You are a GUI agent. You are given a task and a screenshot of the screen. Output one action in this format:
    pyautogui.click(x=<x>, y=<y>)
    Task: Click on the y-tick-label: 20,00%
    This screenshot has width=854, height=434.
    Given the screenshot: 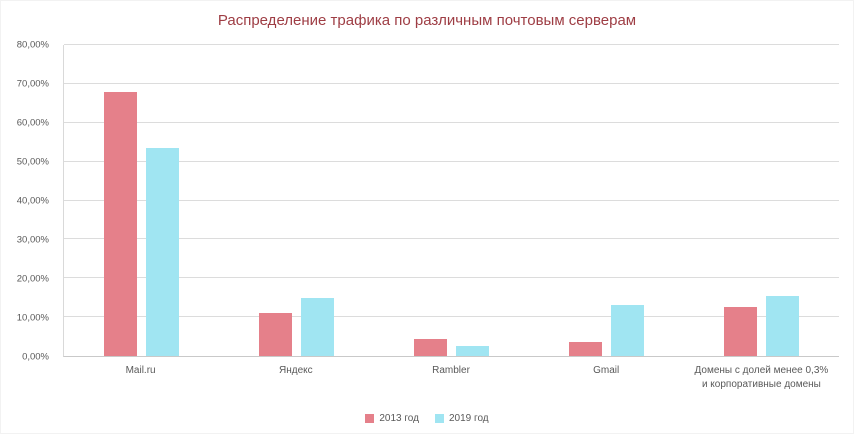 What is the action you would take?
    pyautogui.click(x=32, y=279)
    